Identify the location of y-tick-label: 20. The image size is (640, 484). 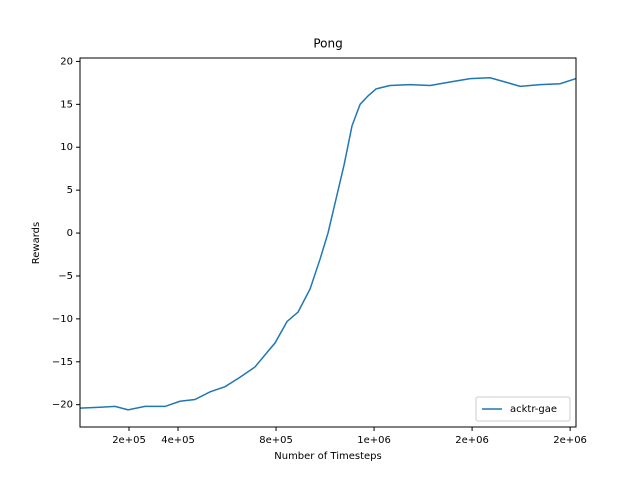
(66, 61).